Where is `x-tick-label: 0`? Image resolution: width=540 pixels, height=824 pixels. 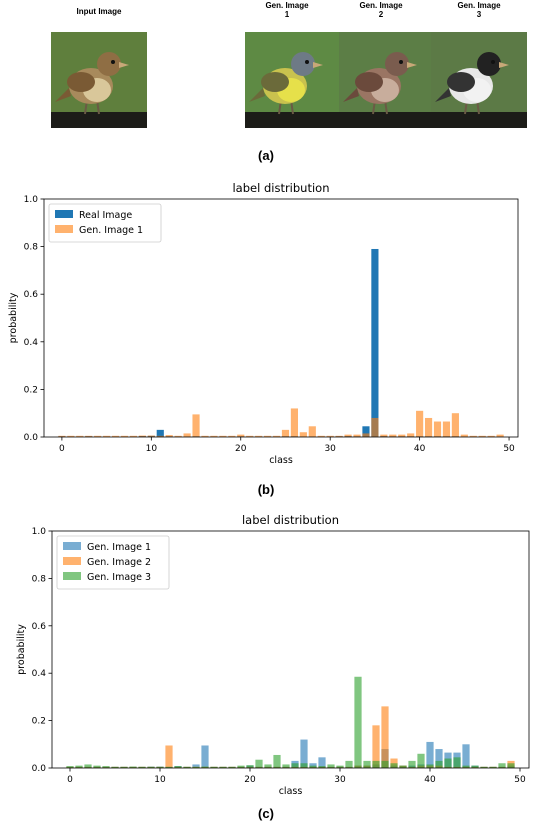 x-tick-label: 0 is located at coordinates (62, 449).